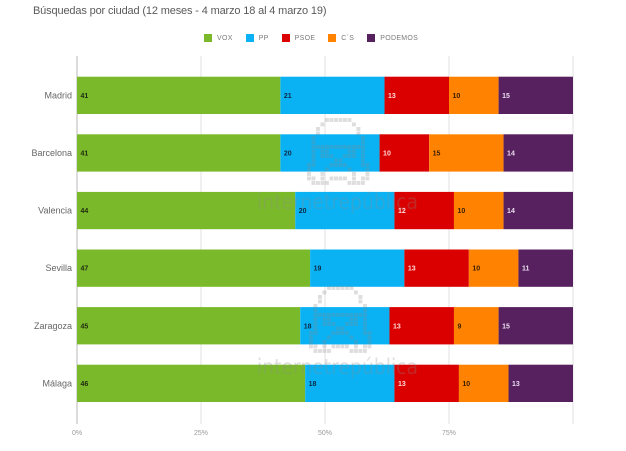  I want to click on category-label-zaragoza: Zaragoza, so click(53, 326).